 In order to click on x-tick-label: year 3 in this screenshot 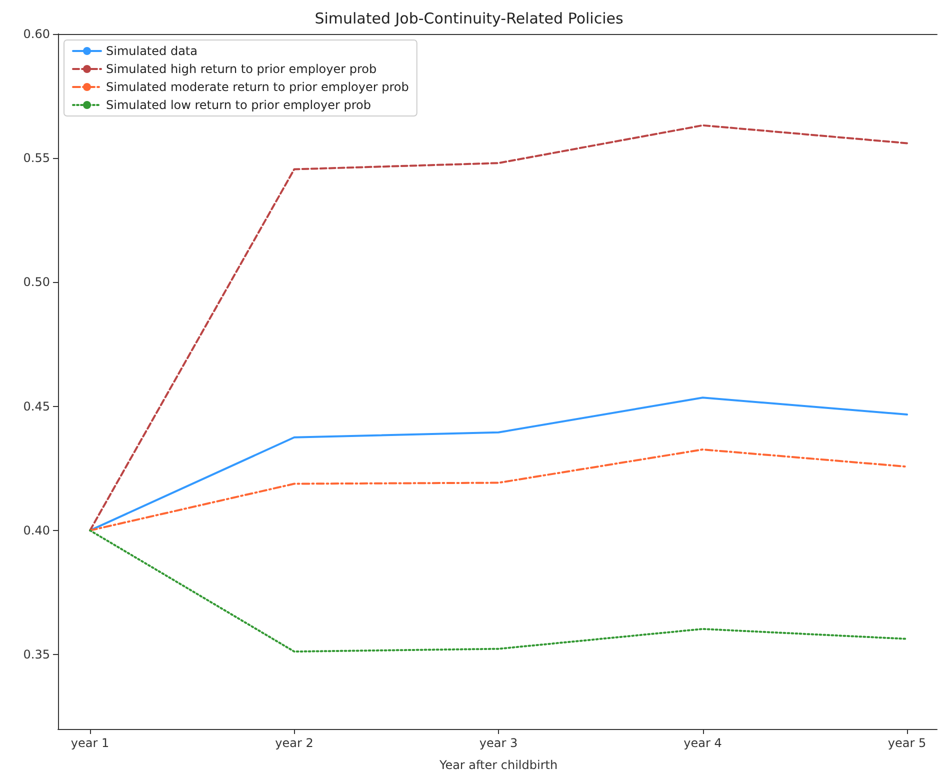, I will do `click(498, 743)`.